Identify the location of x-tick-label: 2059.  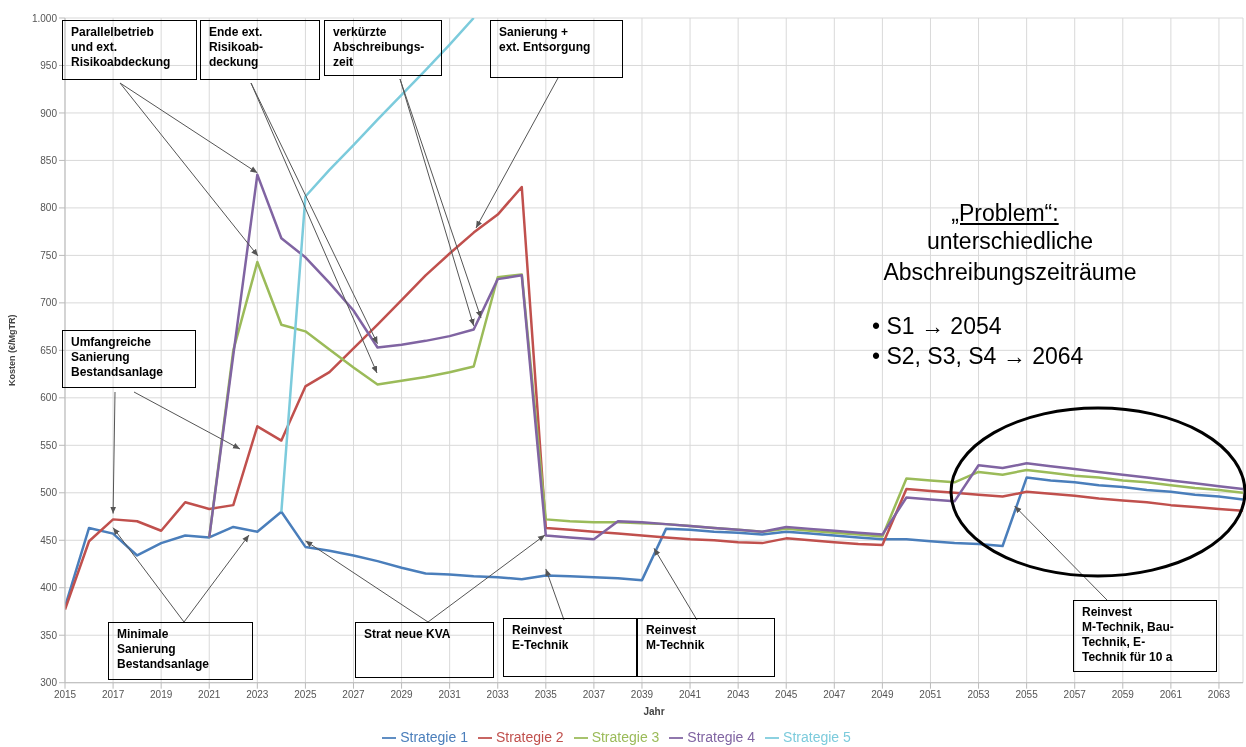
(1123, 694).